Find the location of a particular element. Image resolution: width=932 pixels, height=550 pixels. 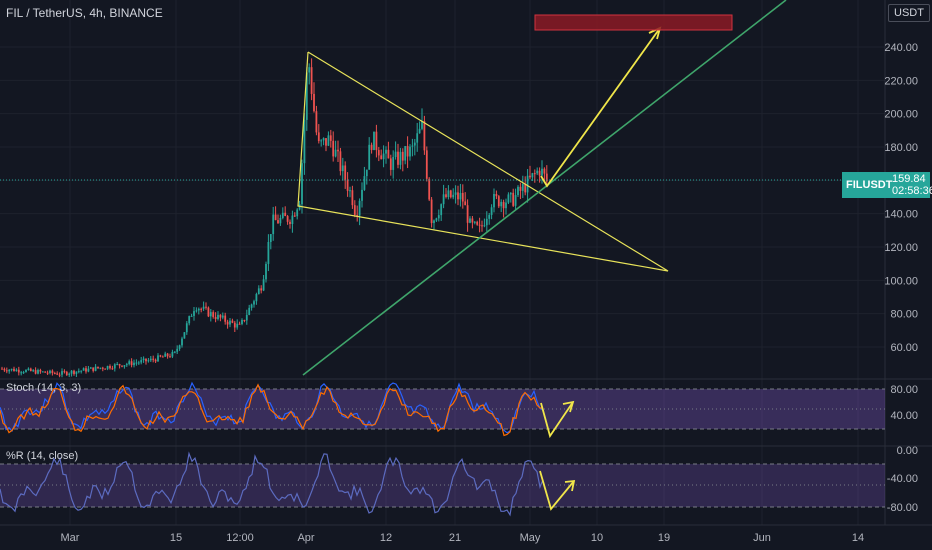

time-tick-label: 12 is located at coordinates (386, 538).